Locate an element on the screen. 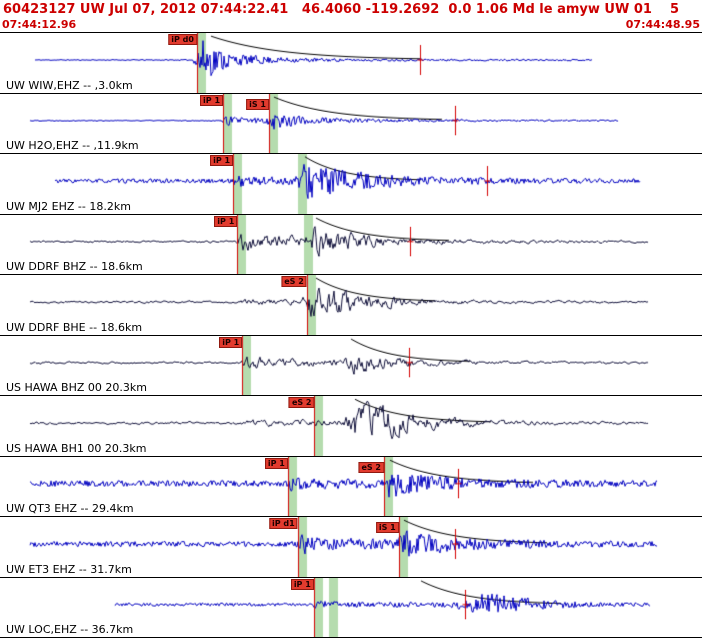 Image resolution: width=702 pixels, height=638 pixels. trace-panel: iP d1 iS 1 UW ET3 EHZ -- 31.7km is located at coordinates (351, 546).